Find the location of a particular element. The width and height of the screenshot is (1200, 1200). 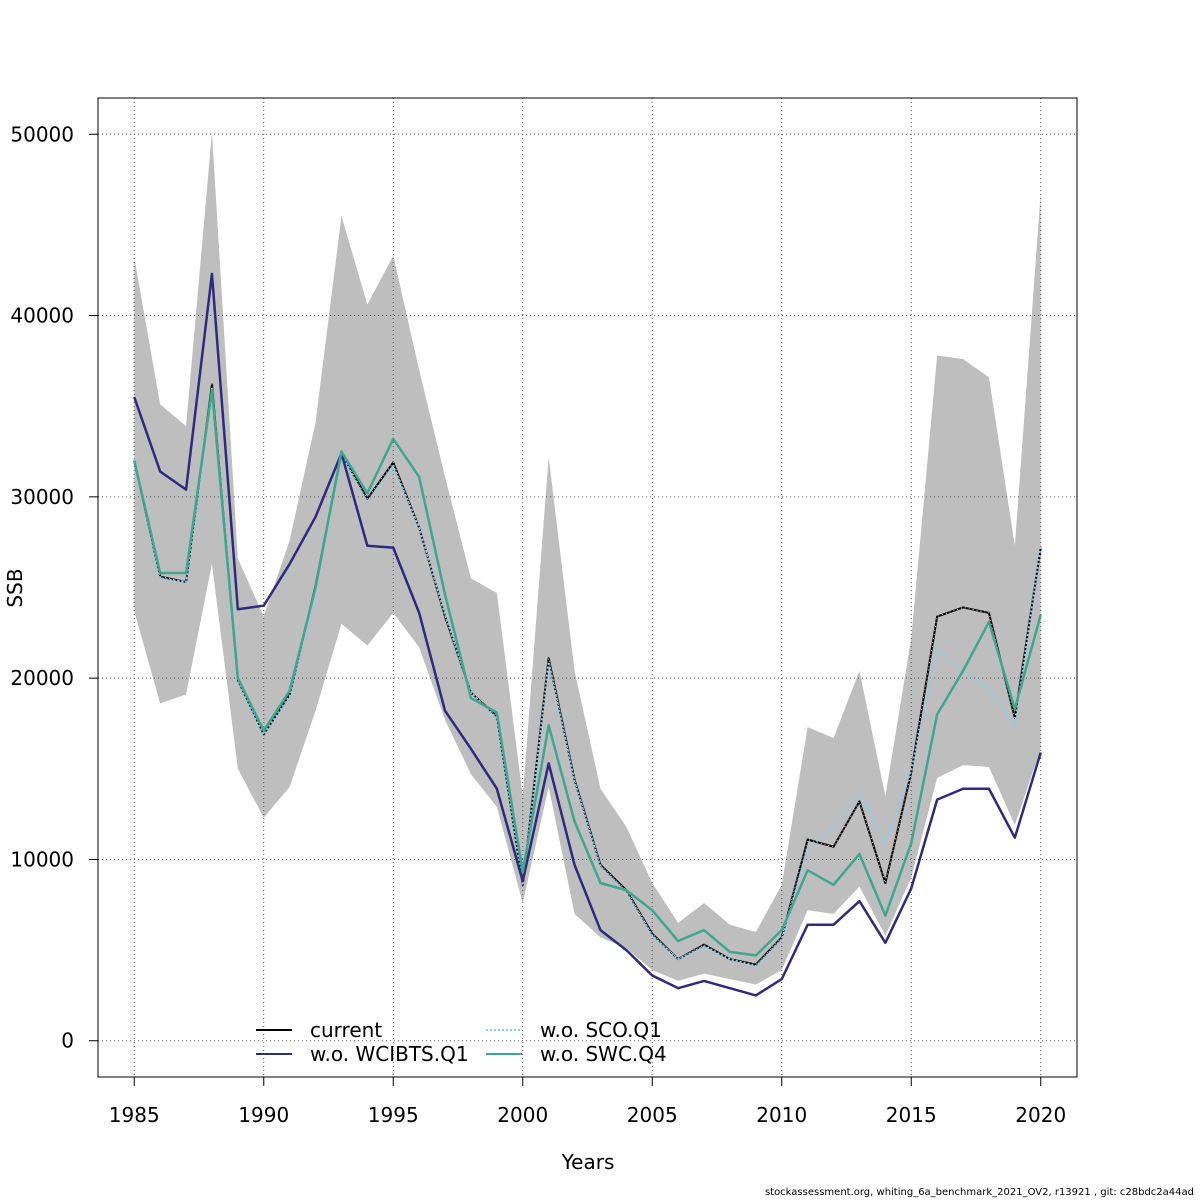

x-tick-label: 1990 is located at coordinates (263, 1115).